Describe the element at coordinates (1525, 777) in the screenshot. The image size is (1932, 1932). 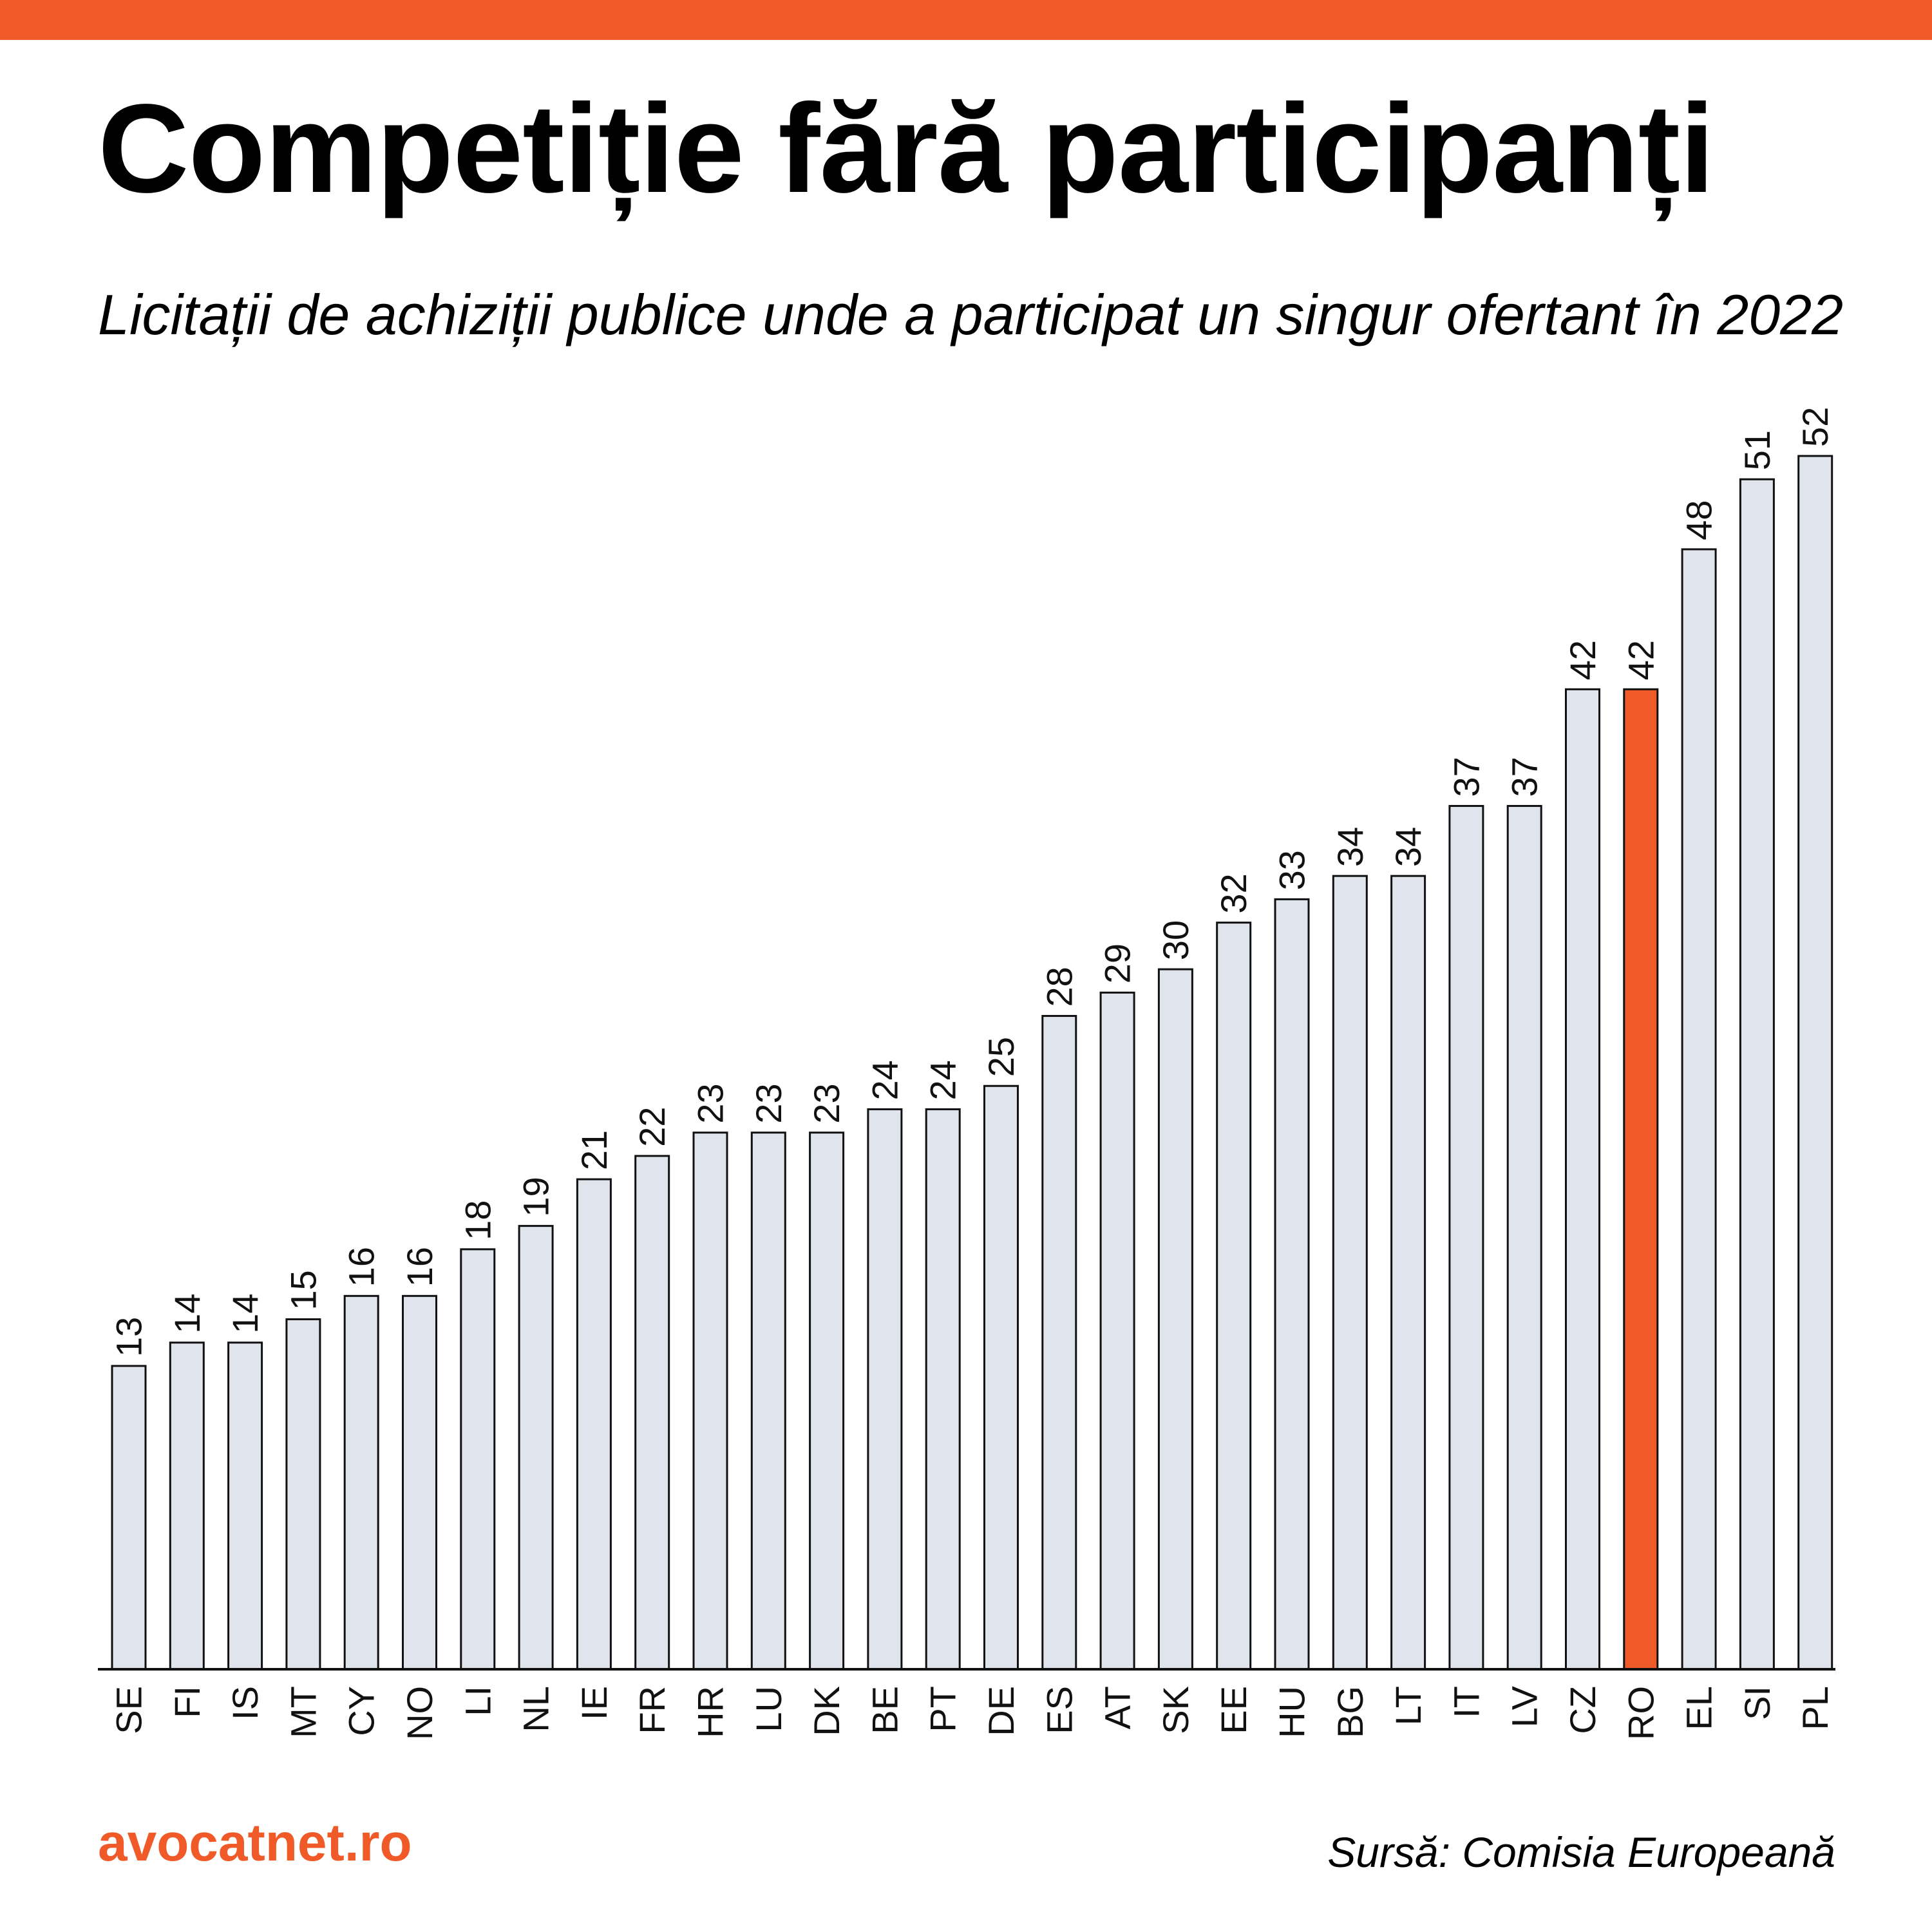
I see `value-label-lv: 37` at that location.